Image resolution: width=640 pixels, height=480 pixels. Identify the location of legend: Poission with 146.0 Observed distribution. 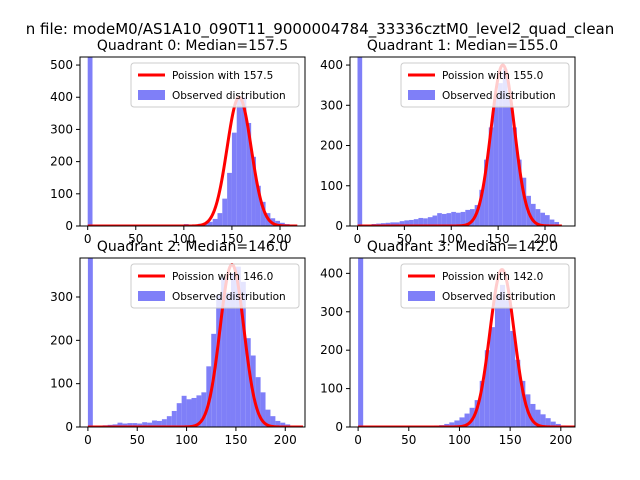
(215, 286).